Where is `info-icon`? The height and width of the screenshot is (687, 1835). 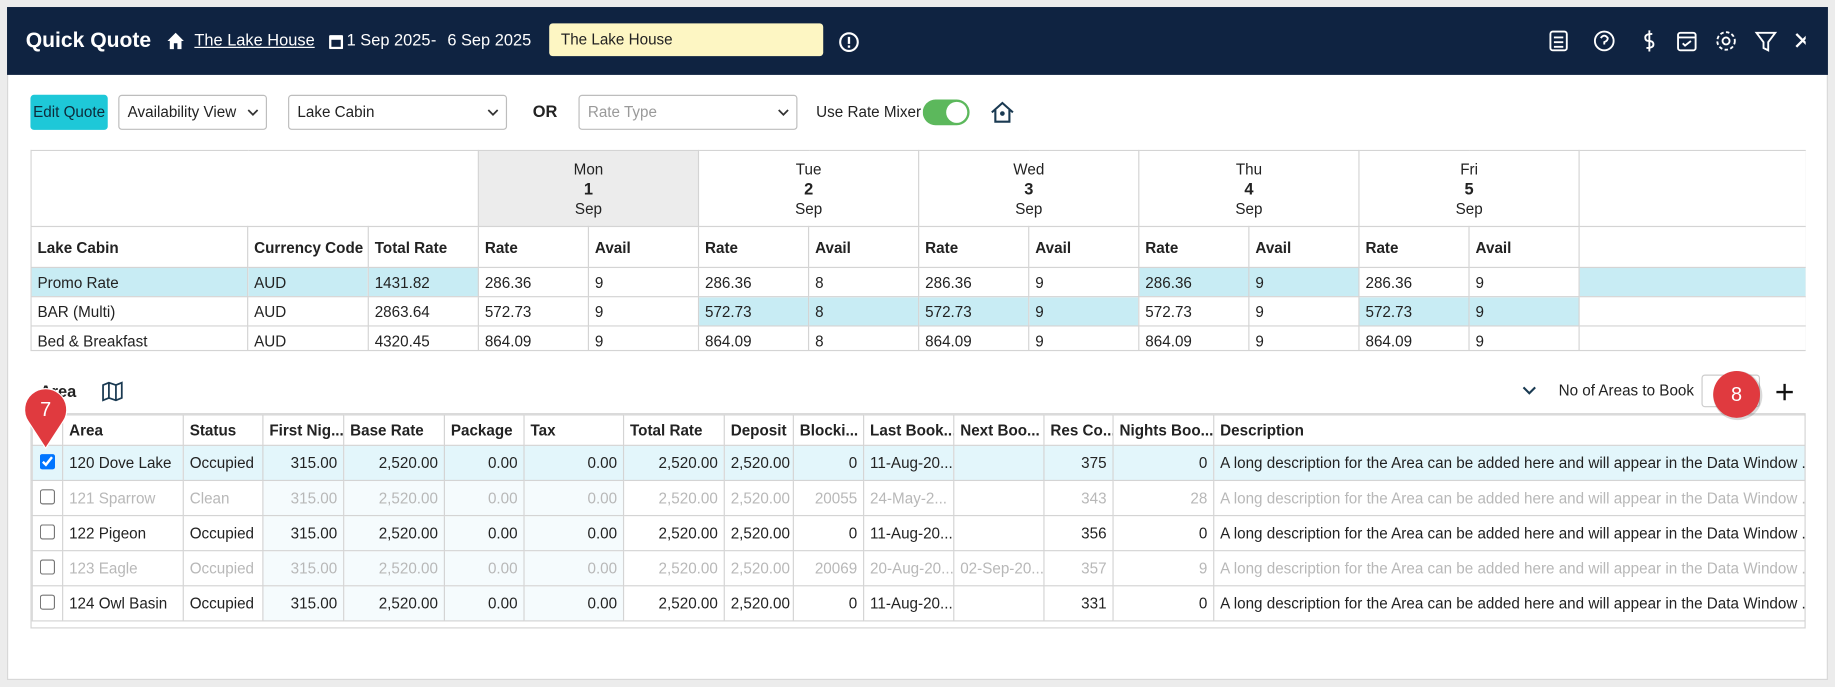
info-icon is located at coordinates (848, 42).